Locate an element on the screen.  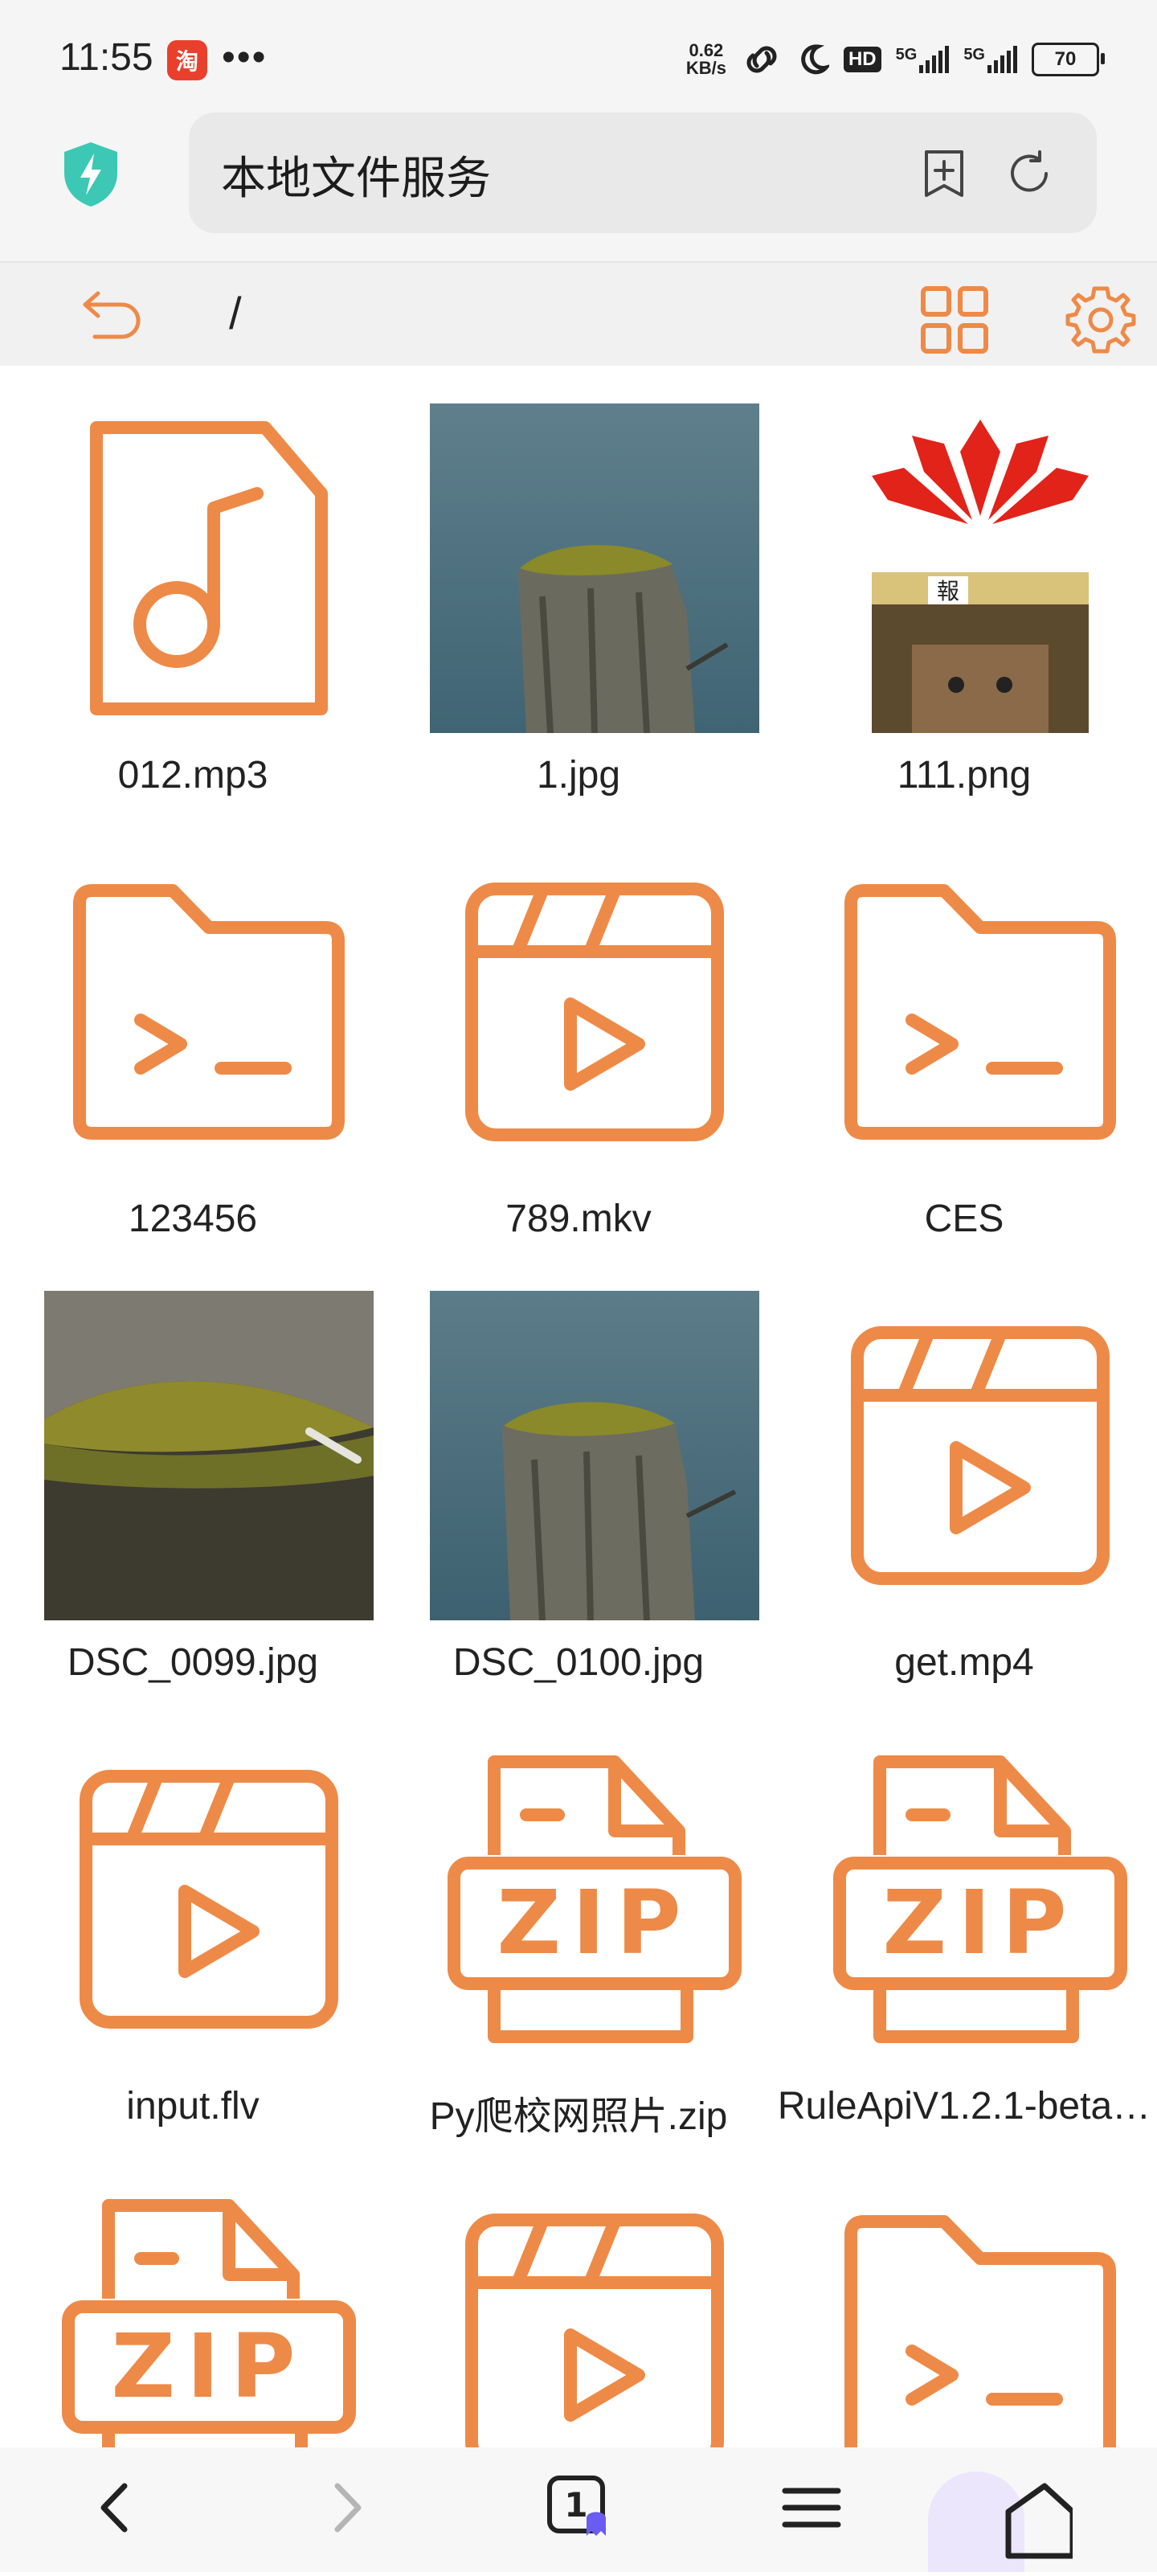
address-bar: 本地文件服务 is located at coordinates (578, 186).